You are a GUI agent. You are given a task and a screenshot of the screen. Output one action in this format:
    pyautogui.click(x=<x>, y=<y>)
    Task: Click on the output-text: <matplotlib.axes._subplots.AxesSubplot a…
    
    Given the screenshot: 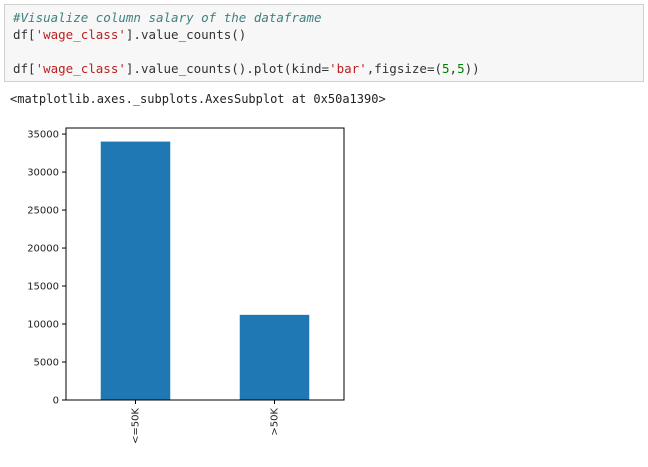 What is the action you would take?
    pyautogui.click(x=198, y=99)
    